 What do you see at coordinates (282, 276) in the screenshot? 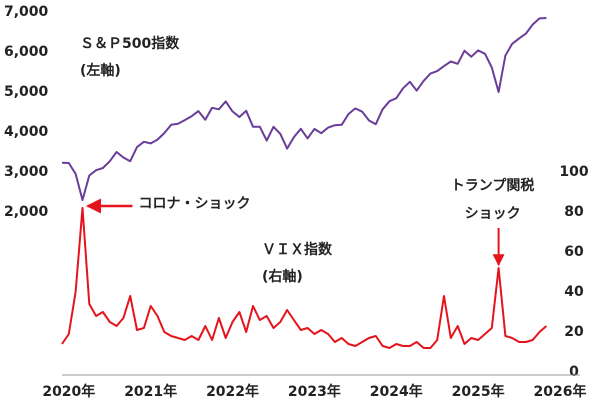
I see `series-axis-note: (右軸)` at bounding box center [282, 276].